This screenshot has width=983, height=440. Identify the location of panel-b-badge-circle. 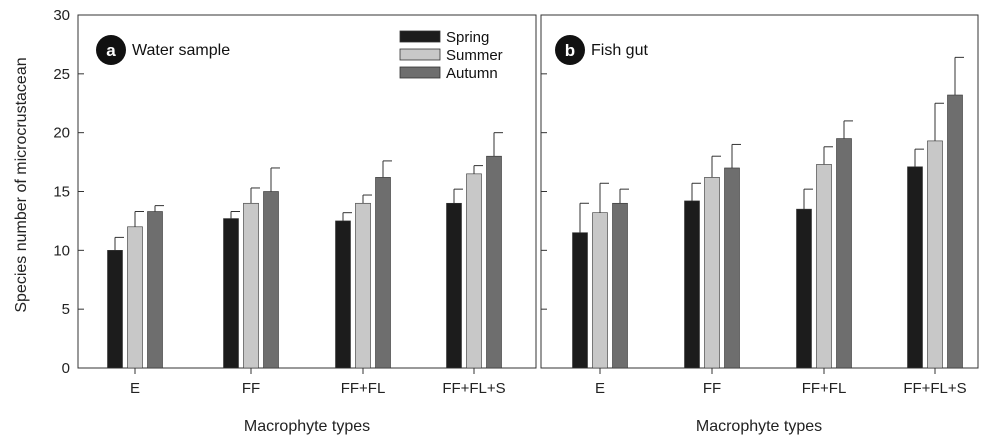
(570, 50).